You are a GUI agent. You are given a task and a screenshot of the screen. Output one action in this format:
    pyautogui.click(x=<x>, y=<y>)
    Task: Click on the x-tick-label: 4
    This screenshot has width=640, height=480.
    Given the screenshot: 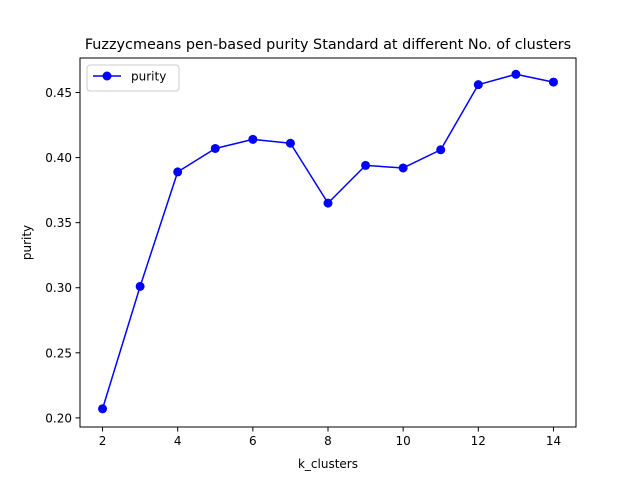 What is the action you would take?
    pyautogui.click(x=178, y=441)
    